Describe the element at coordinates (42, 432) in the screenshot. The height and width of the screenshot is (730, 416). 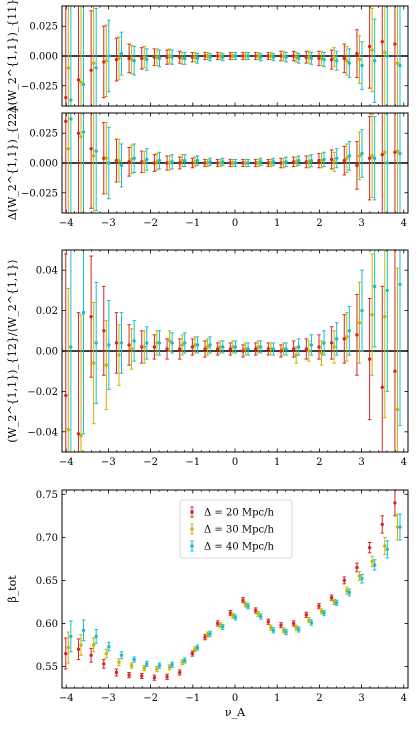
I see `y-tick-label: −0.04` at that location.